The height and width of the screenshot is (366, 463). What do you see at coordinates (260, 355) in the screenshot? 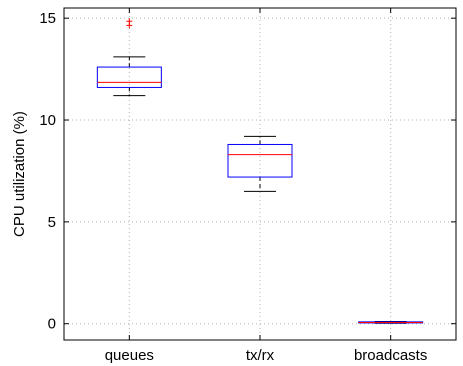
I see `x-tick-label: tx/rx` at bounding box center [260, 355].